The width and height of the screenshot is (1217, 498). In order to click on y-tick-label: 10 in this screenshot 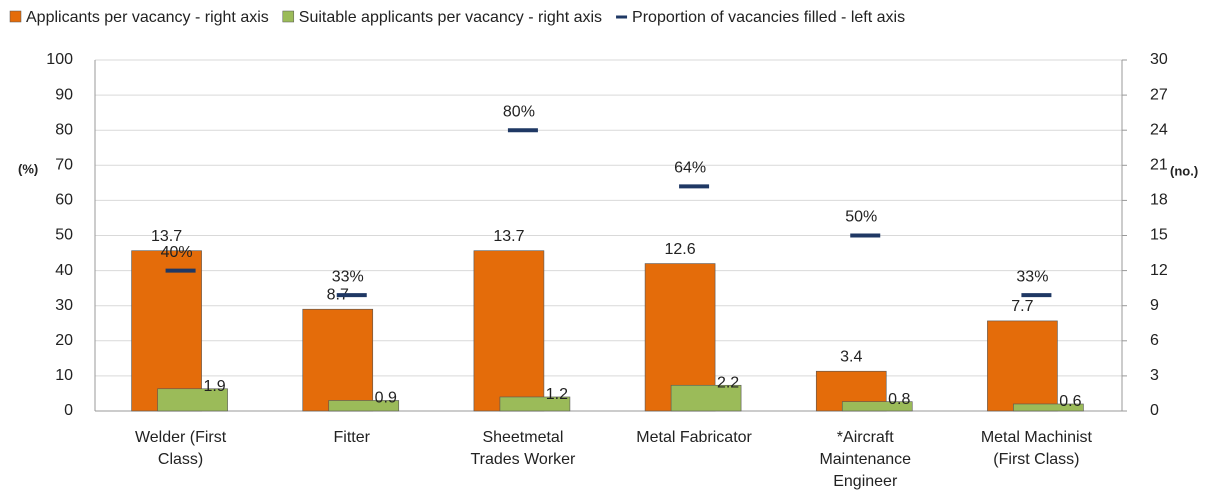, I will do `click(64, 375)`.